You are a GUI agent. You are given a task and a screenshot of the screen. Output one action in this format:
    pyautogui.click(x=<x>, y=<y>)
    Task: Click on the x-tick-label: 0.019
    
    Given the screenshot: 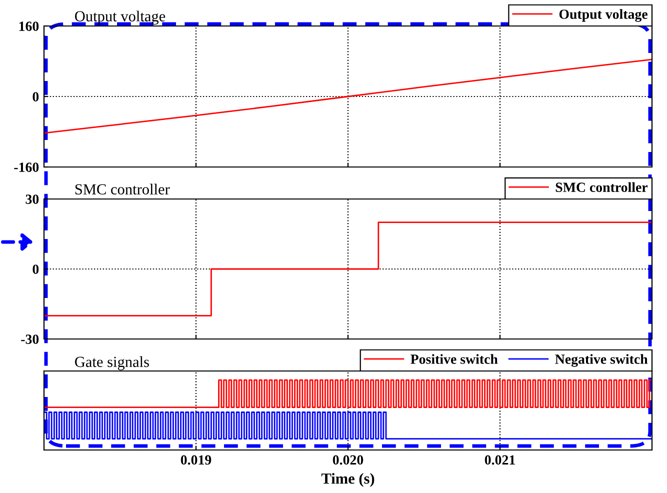 What is the action you would take?
    pyautogui.click(x=196, y=460)
    